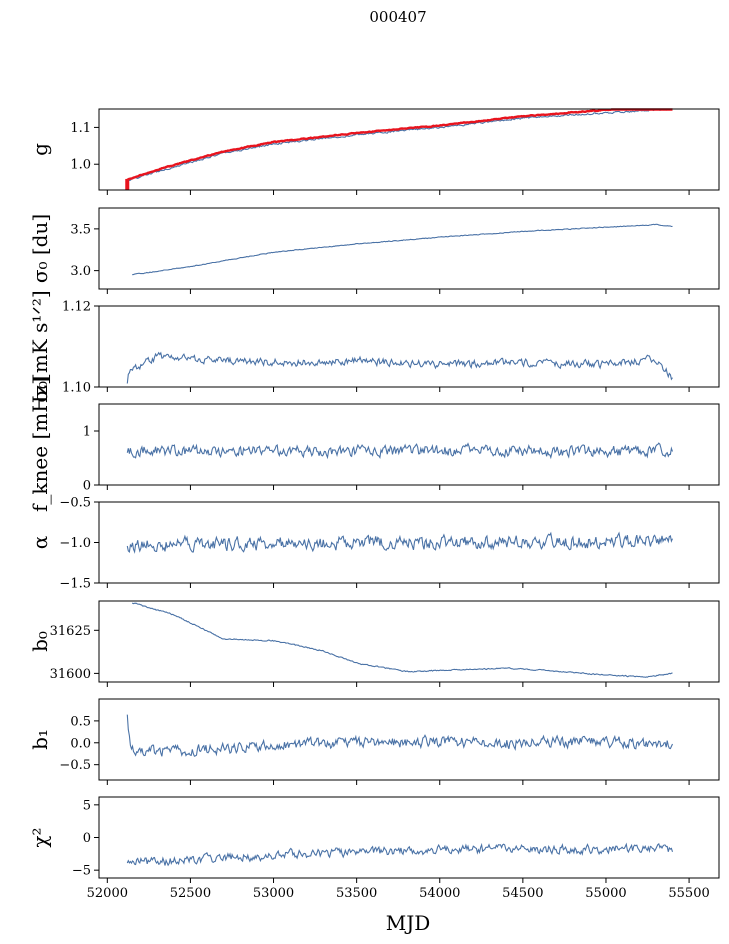  I want to click on series-line-g, so click(400, 145).